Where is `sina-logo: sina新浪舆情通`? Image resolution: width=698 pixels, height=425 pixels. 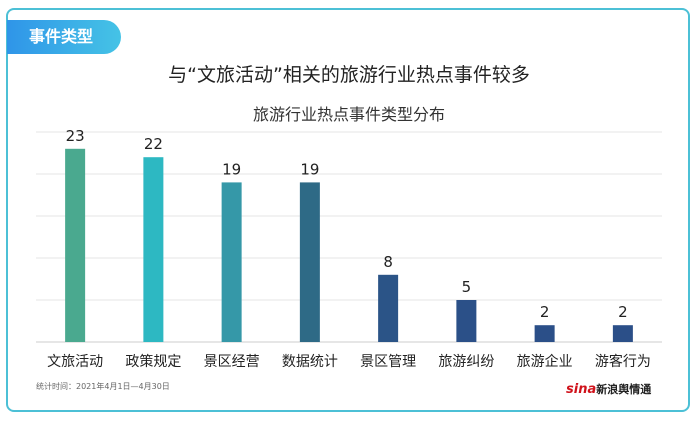
sina-logo: sina新浪舆情通 is located at coordinates (608, 389).